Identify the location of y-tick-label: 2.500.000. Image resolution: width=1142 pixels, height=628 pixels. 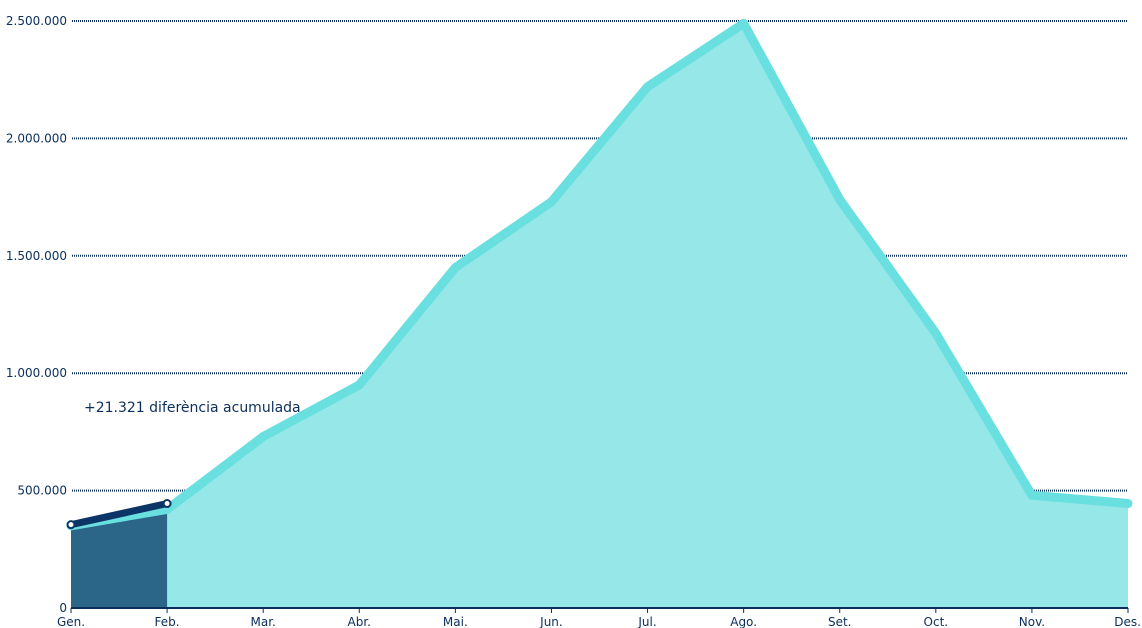
(36, 21).